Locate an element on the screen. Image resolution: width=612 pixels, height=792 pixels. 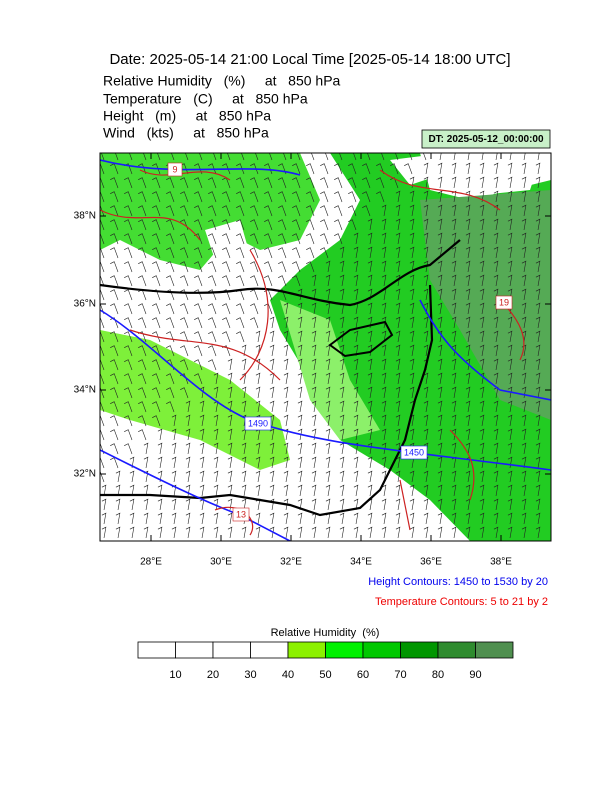
colorbar: 10 20 30 40 50 60 70 80 90 is located at coordinates (325, 661).